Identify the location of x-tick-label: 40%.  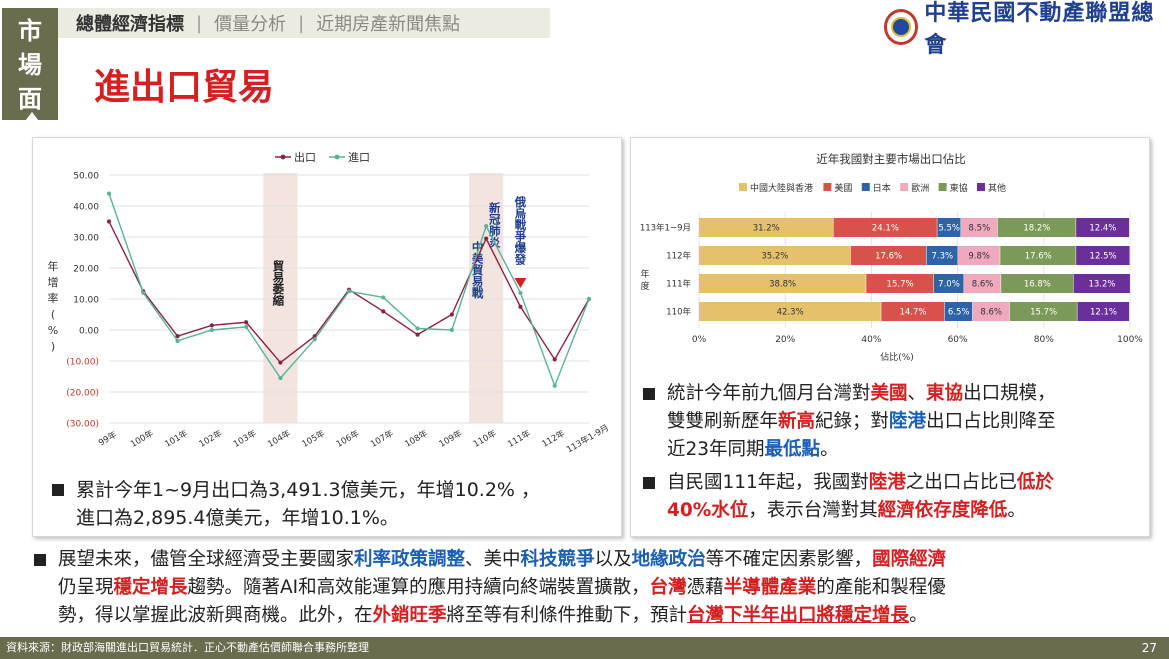
(871, 340).